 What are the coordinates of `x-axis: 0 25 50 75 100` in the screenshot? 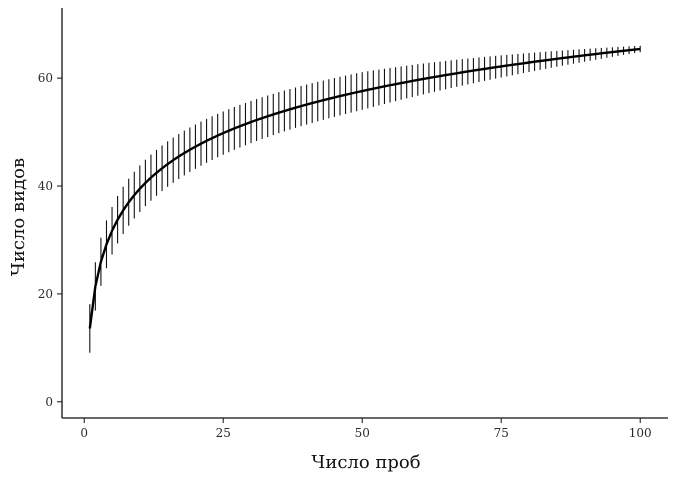 It's located at (365, 428).